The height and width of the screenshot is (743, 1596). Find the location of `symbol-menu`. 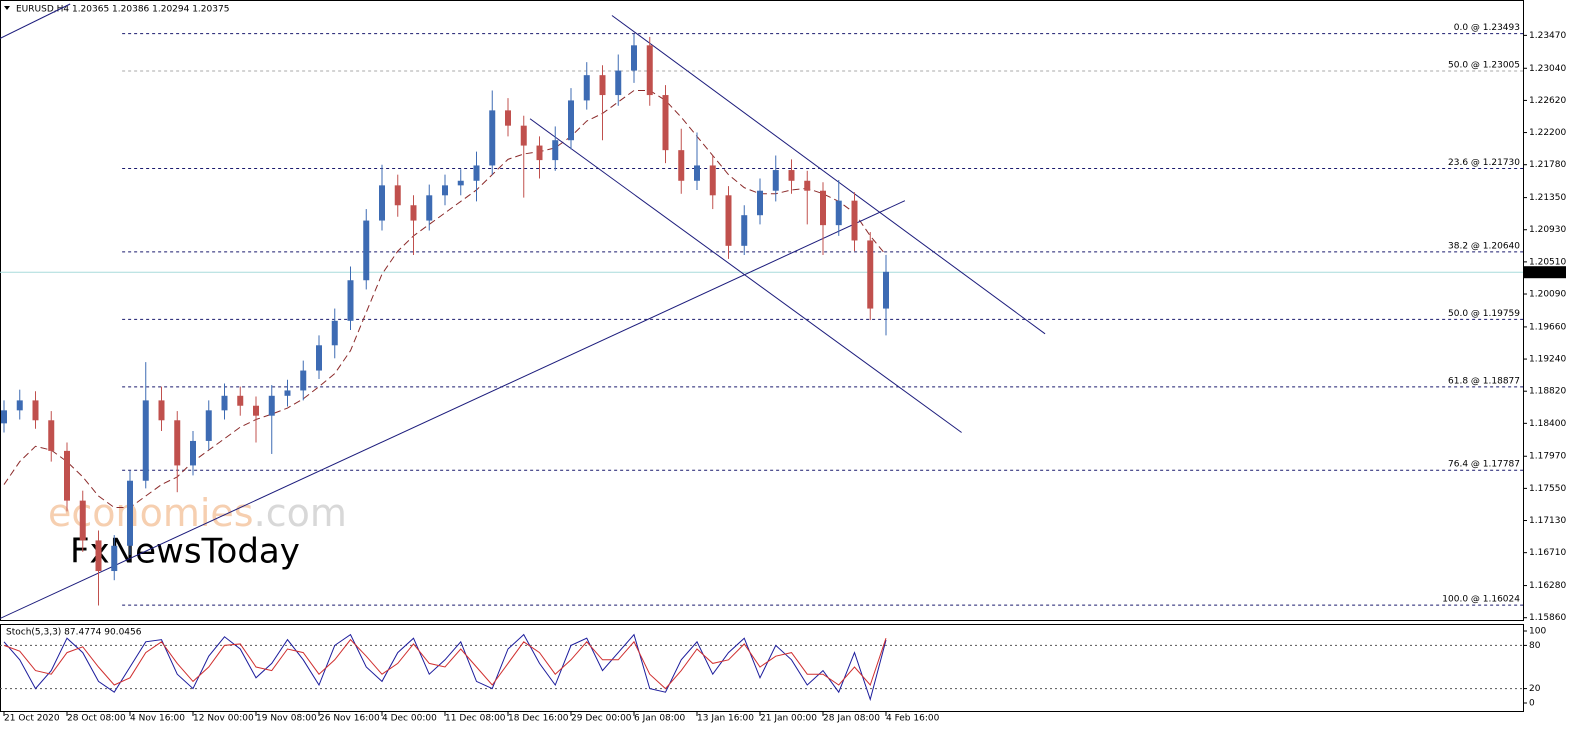

symbol-menu is located at coordinates (7, 8).